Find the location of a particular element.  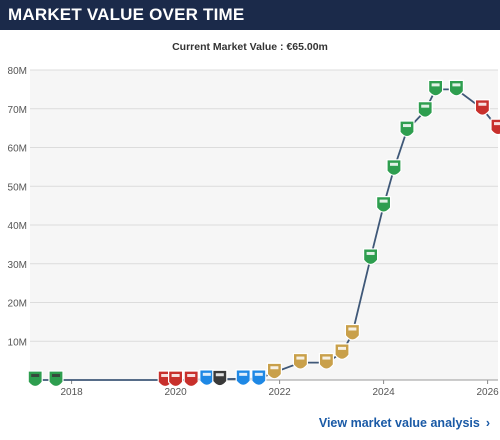

x-tick-label: 2018 is located at coordinates (71, 392).